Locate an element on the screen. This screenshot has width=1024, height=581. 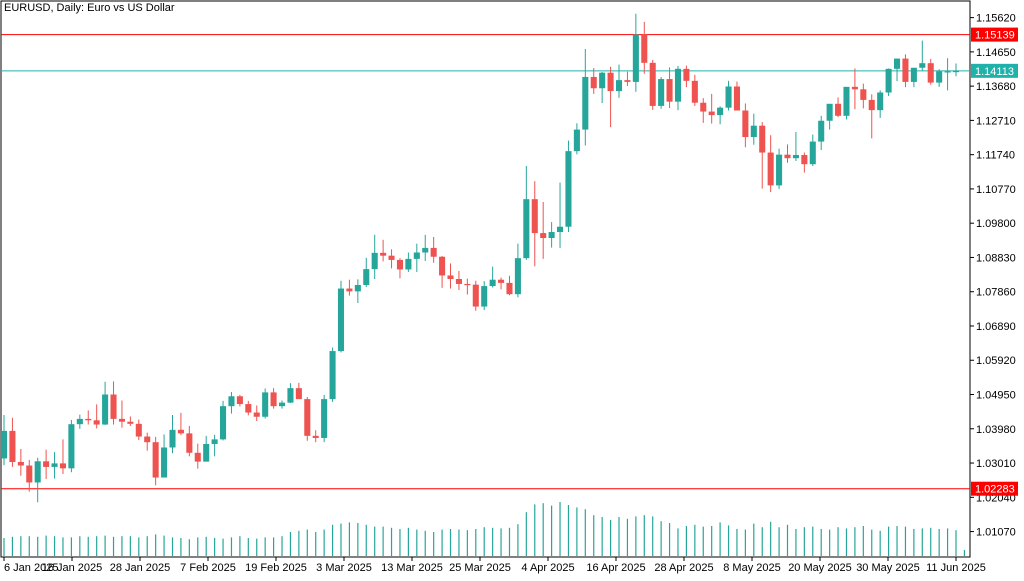
price-tick-label: 1.08830 is located at coordinates (996, 258).